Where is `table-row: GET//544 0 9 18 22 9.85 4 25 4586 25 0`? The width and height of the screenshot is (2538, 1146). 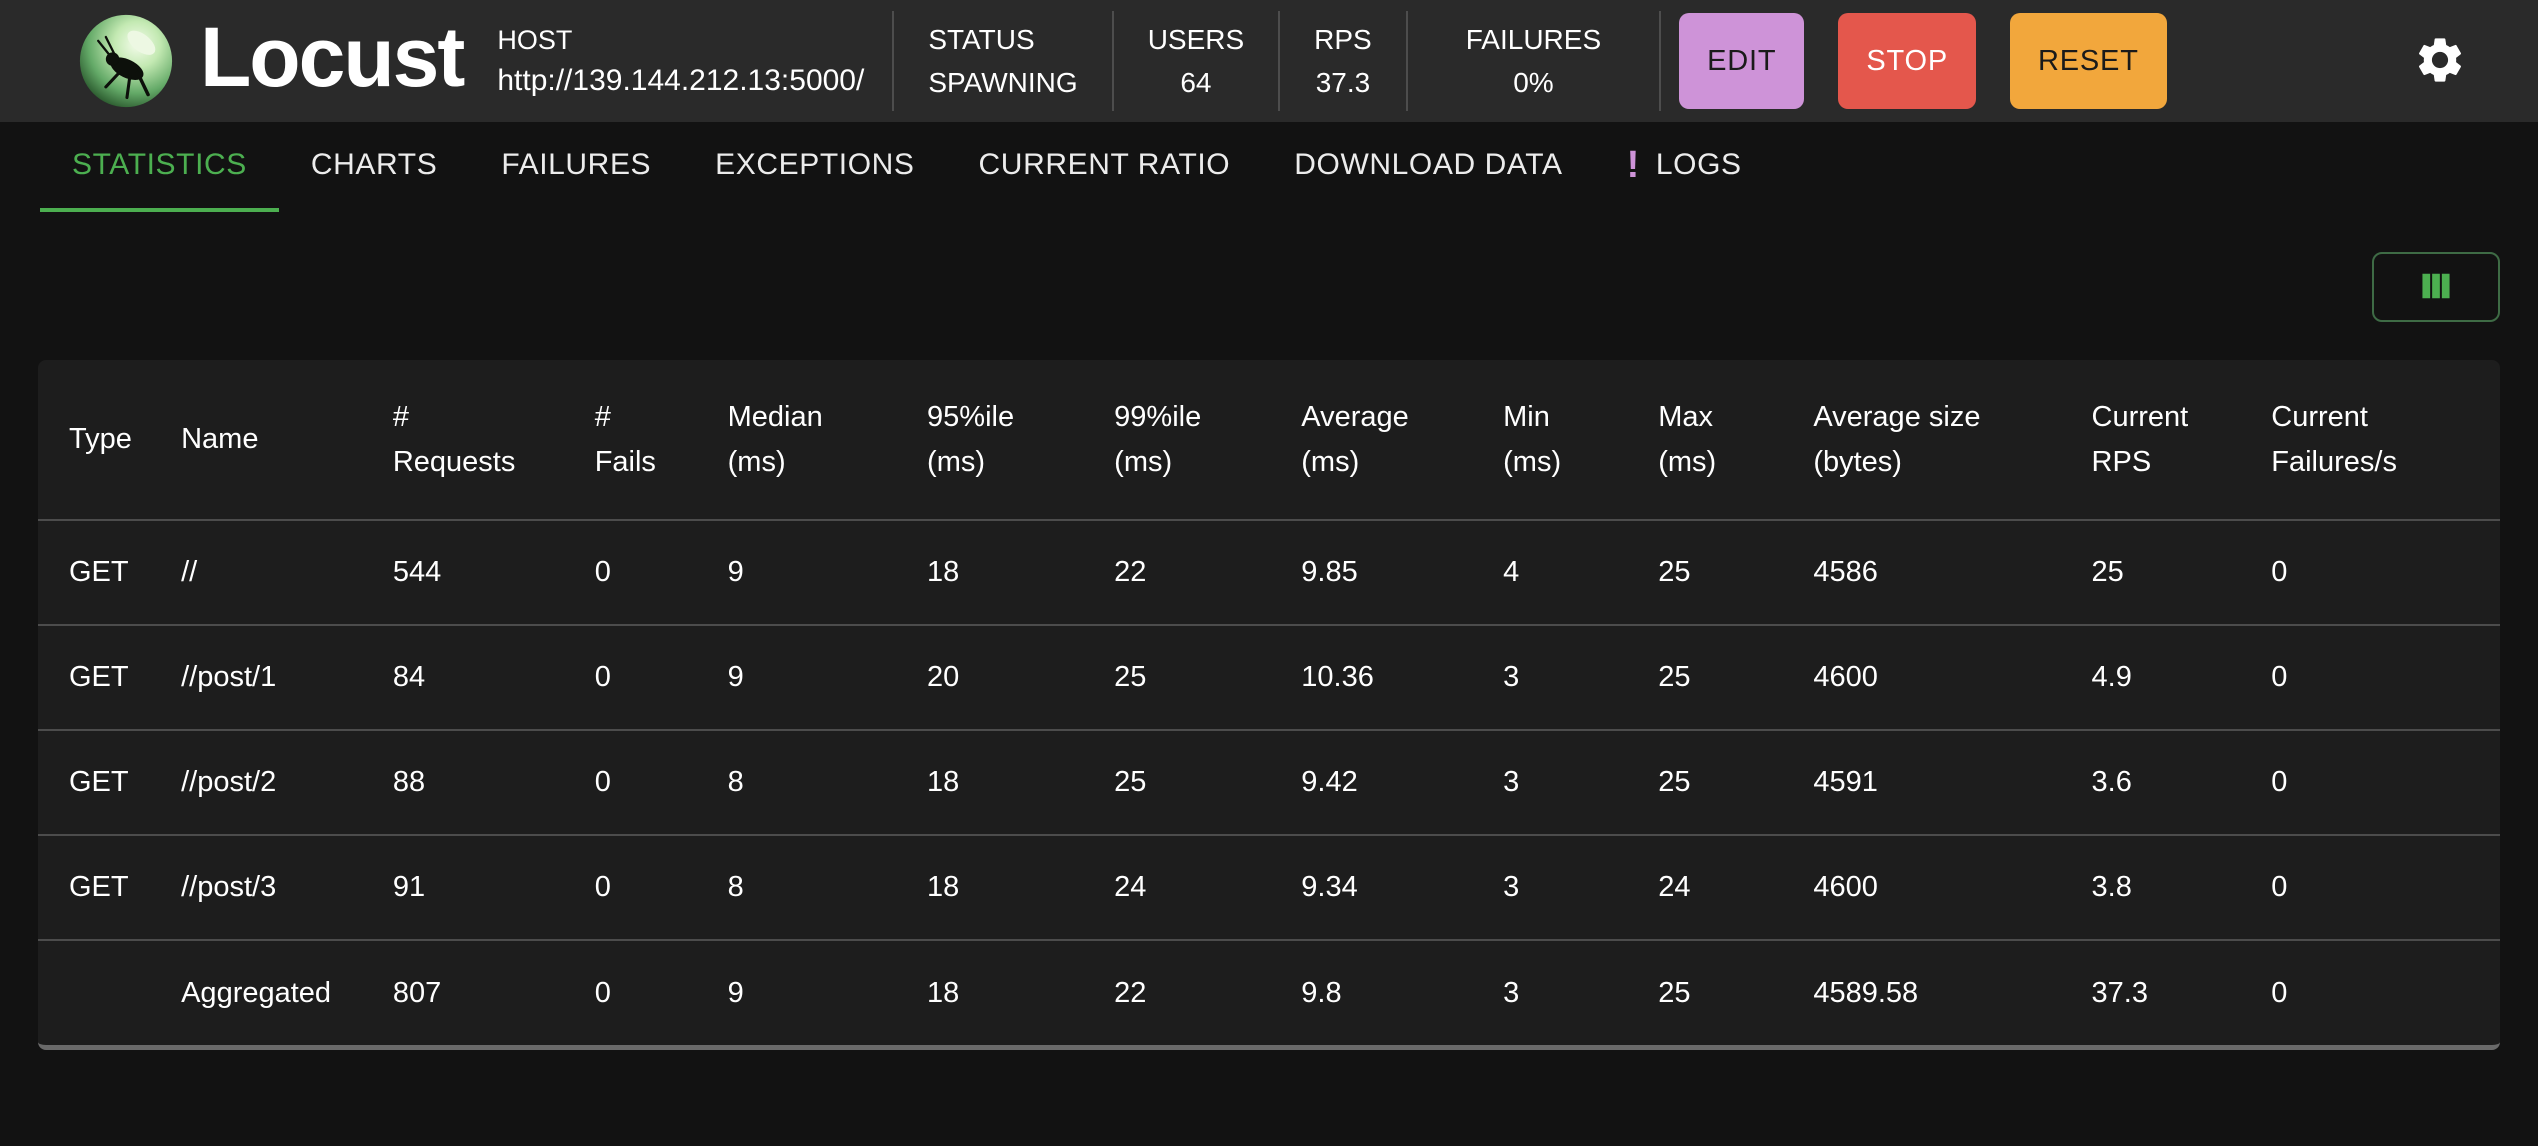
table-row: GET//544 0 9 18 22 9.85 4 25 4586 25 0 is located at coordinates (1269, 572).